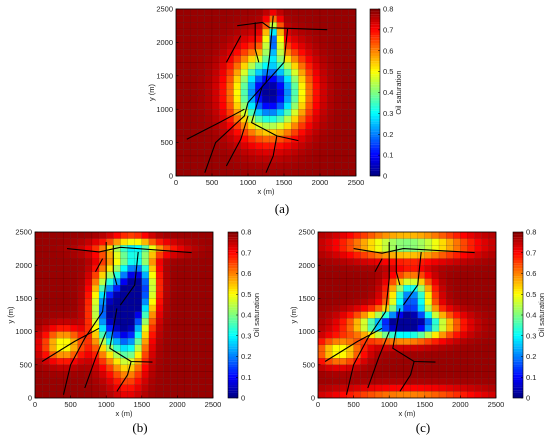  What do you see at coordinates (407, 315) in the screenshot?
I see `heatmap-c` at bounding box center [407, 315].